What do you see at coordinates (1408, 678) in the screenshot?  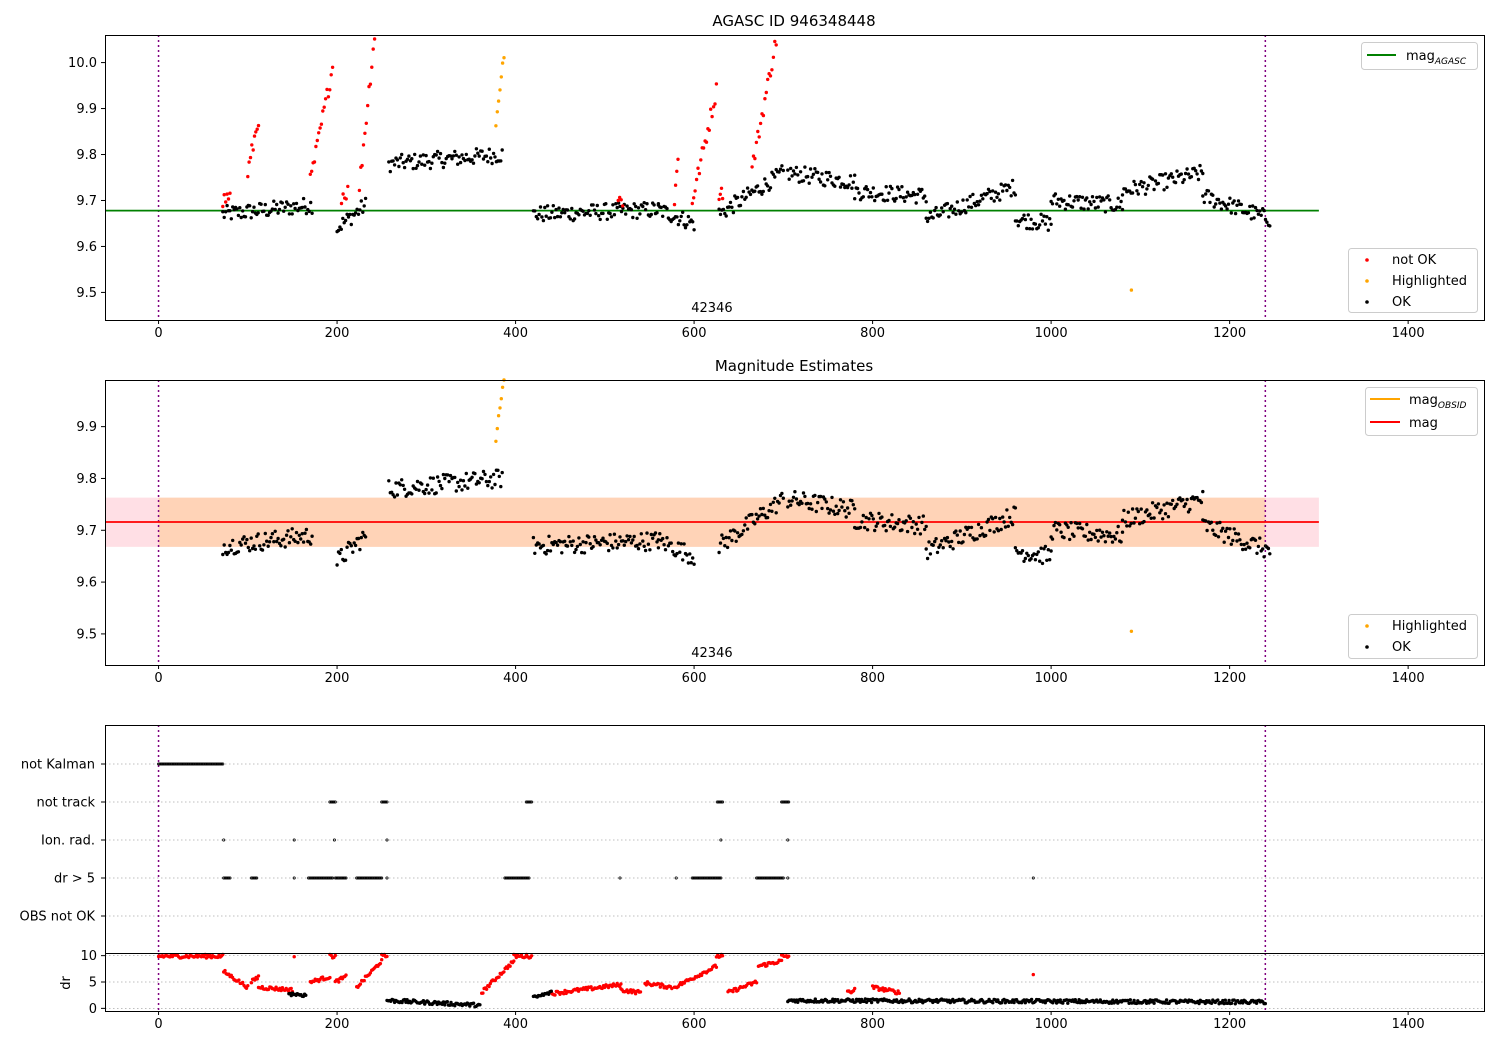 I see `x-tick-label: 1400` at bounding box center [1408, 678].